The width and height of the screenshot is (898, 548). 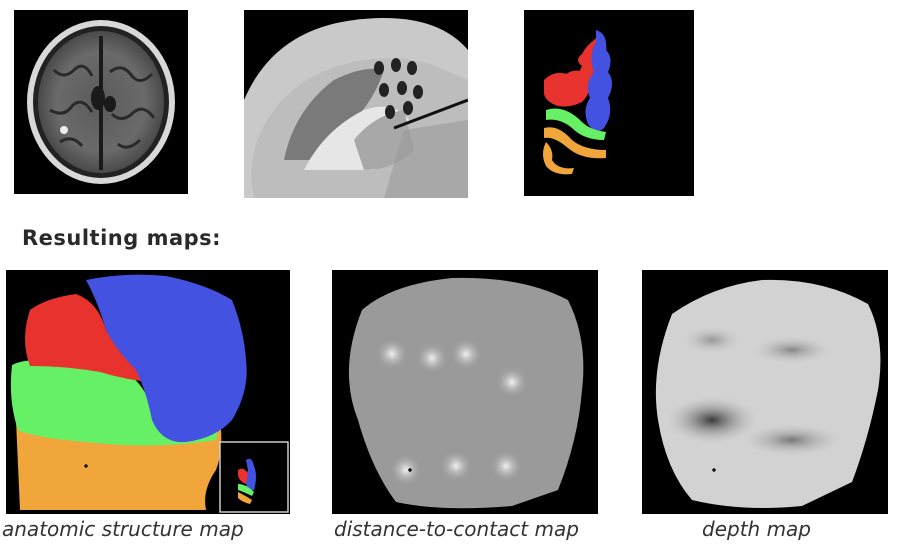 What do you see at coordinates (356, 104) in the screenshot?
I see `3d-cortex-rendering-image` at bounding box center [356, 104].